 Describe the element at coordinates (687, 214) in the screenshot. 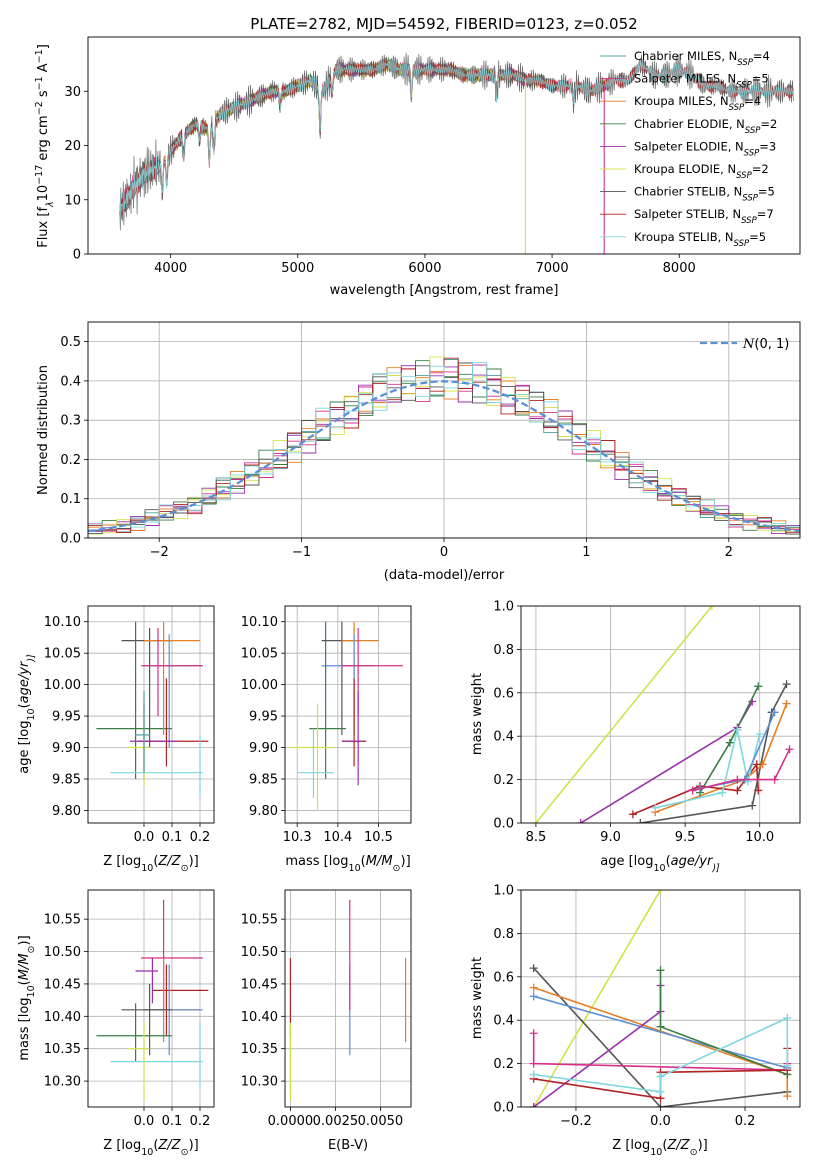

I see `legend-label-text: Salpeter STELIB, N` at that location.